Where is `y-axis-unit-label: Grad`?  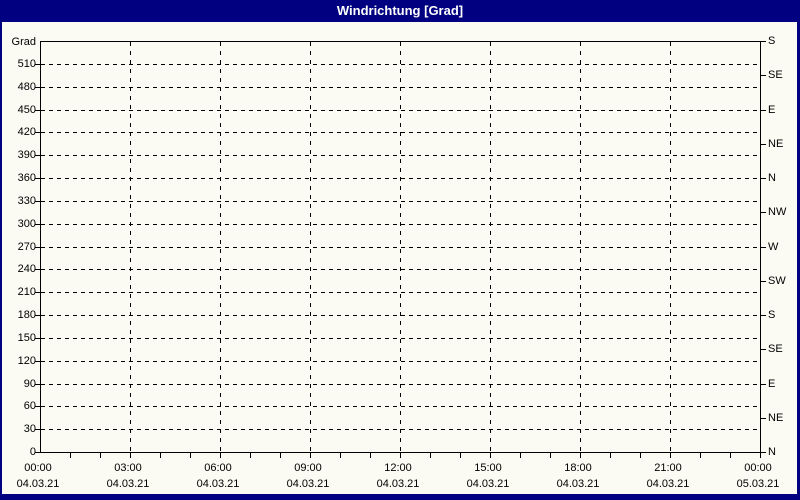 y-axis-unit-label: Grad is located at coordinates (23, 42).